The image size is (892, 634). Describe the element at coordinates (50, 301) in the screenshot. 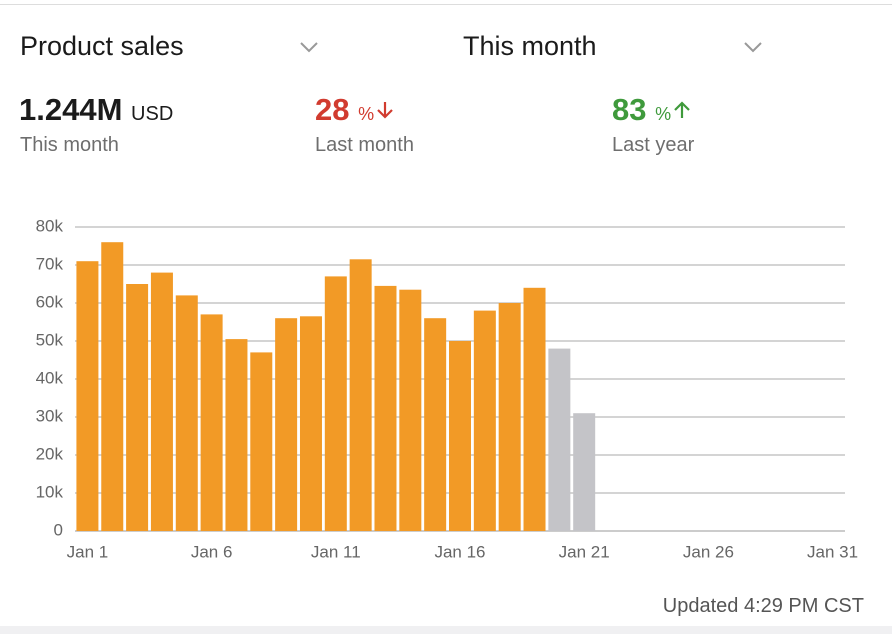

I see `y-tick-label: 60k` at that location.